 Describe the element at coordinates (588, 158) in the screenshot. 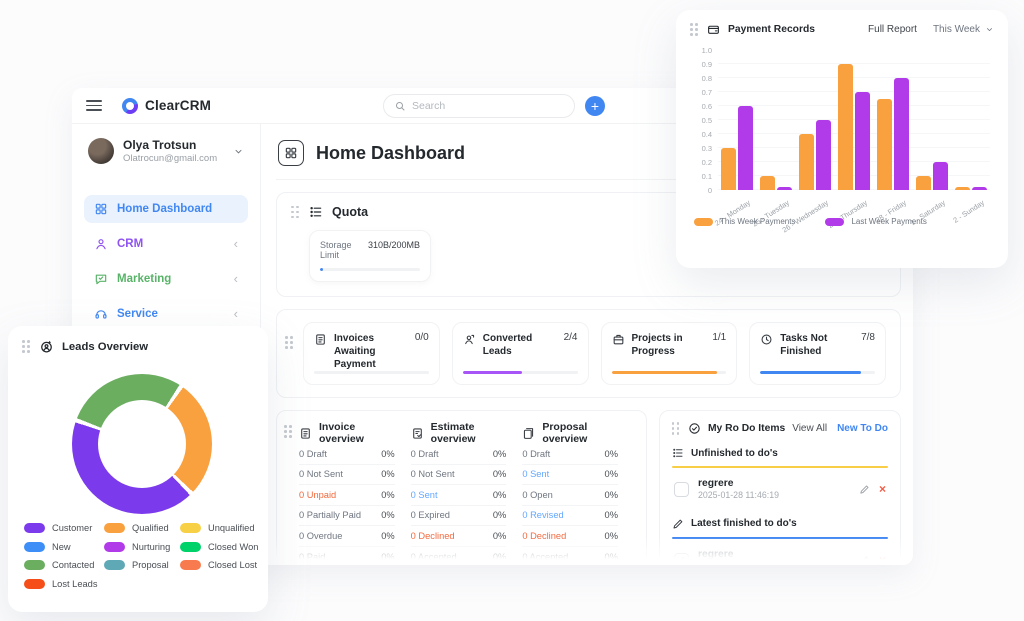

I see `page-header: Home Dashboard` at that location.